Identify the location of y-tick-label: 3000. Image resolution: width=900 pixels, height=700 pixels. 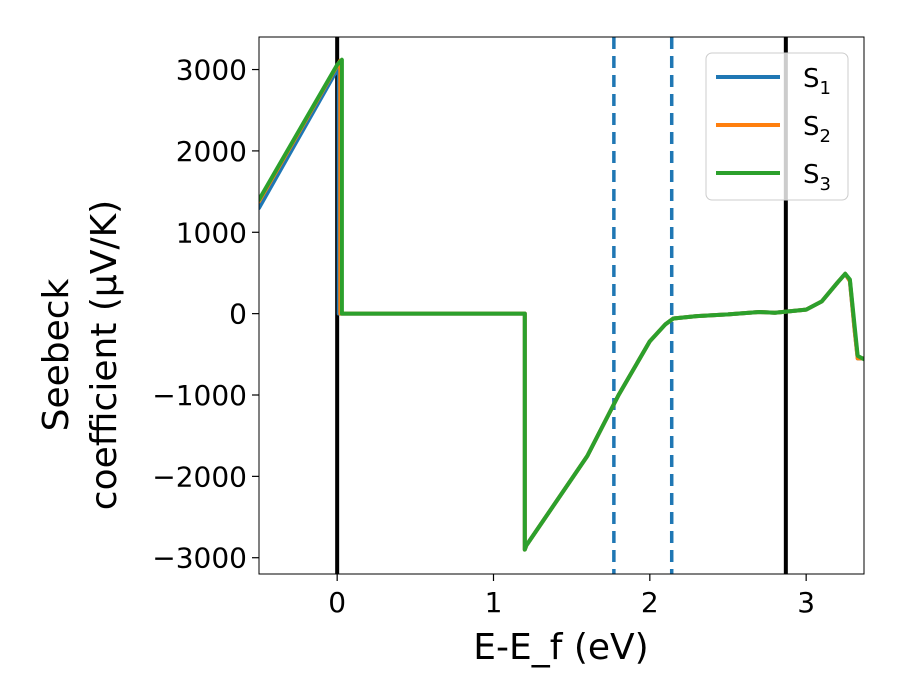
(211, 70).